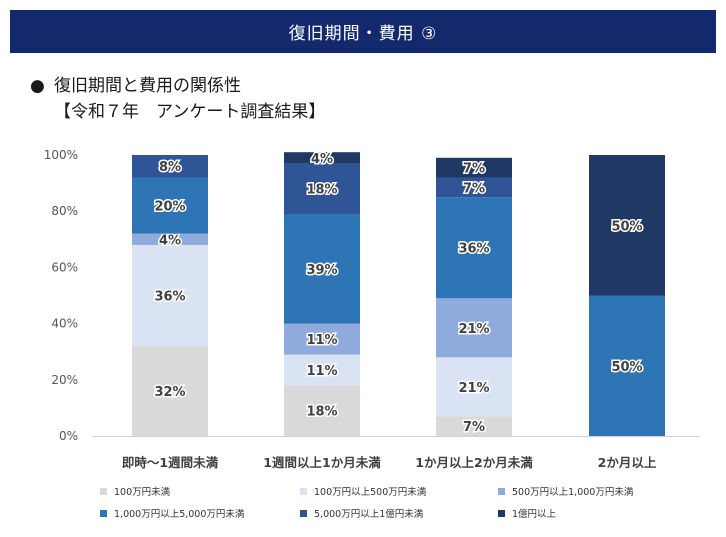  I want to click on legend-item: 1億円以上, so click(527, 513).